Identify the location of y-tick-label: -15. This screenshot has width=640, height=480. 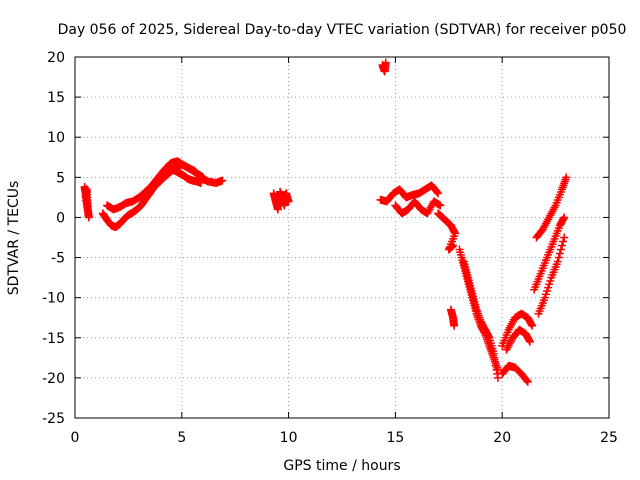
(53, 339).